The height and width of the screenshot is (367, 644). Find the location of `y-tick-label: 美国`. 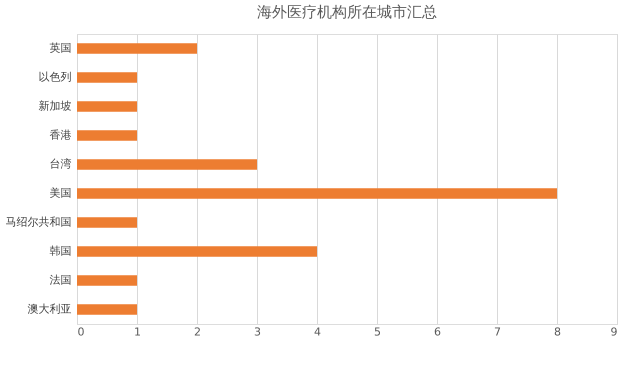

y-tick-label: 美国 is located at coordinates (61, 193).